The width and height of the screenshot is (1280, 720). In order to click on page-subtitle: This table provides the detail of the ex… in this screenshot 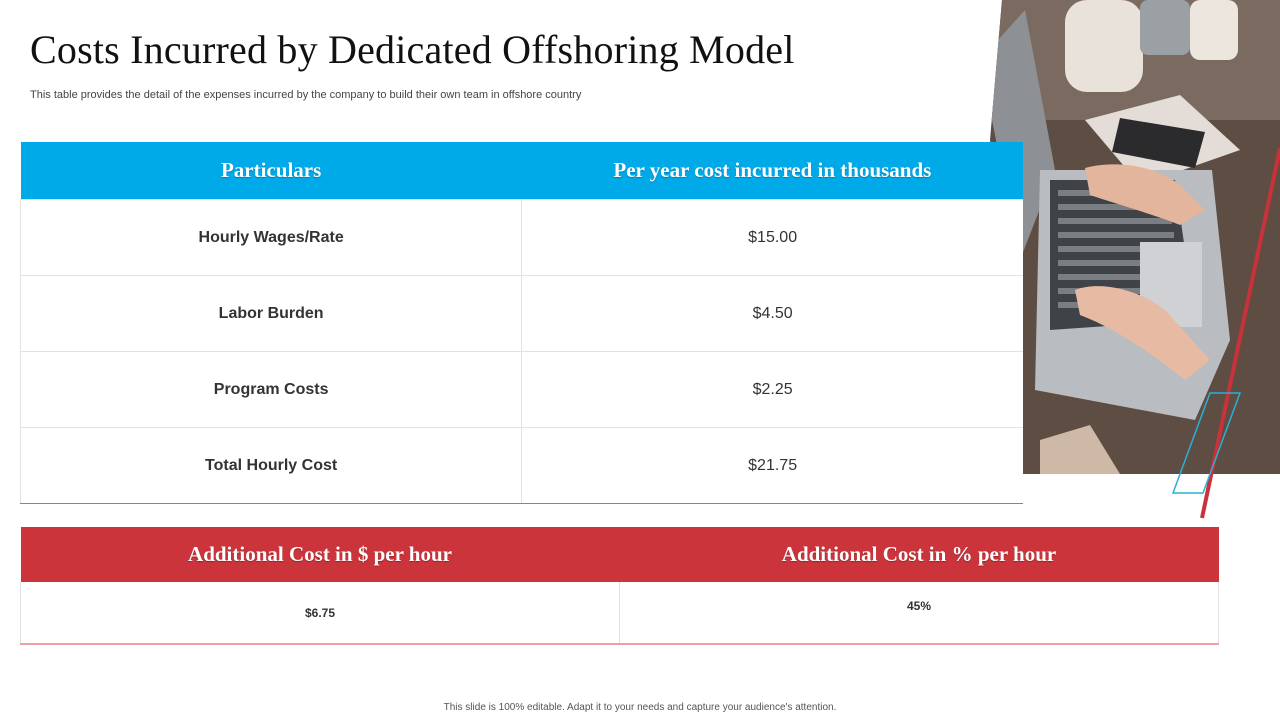, I will do `click(306, 95)`.